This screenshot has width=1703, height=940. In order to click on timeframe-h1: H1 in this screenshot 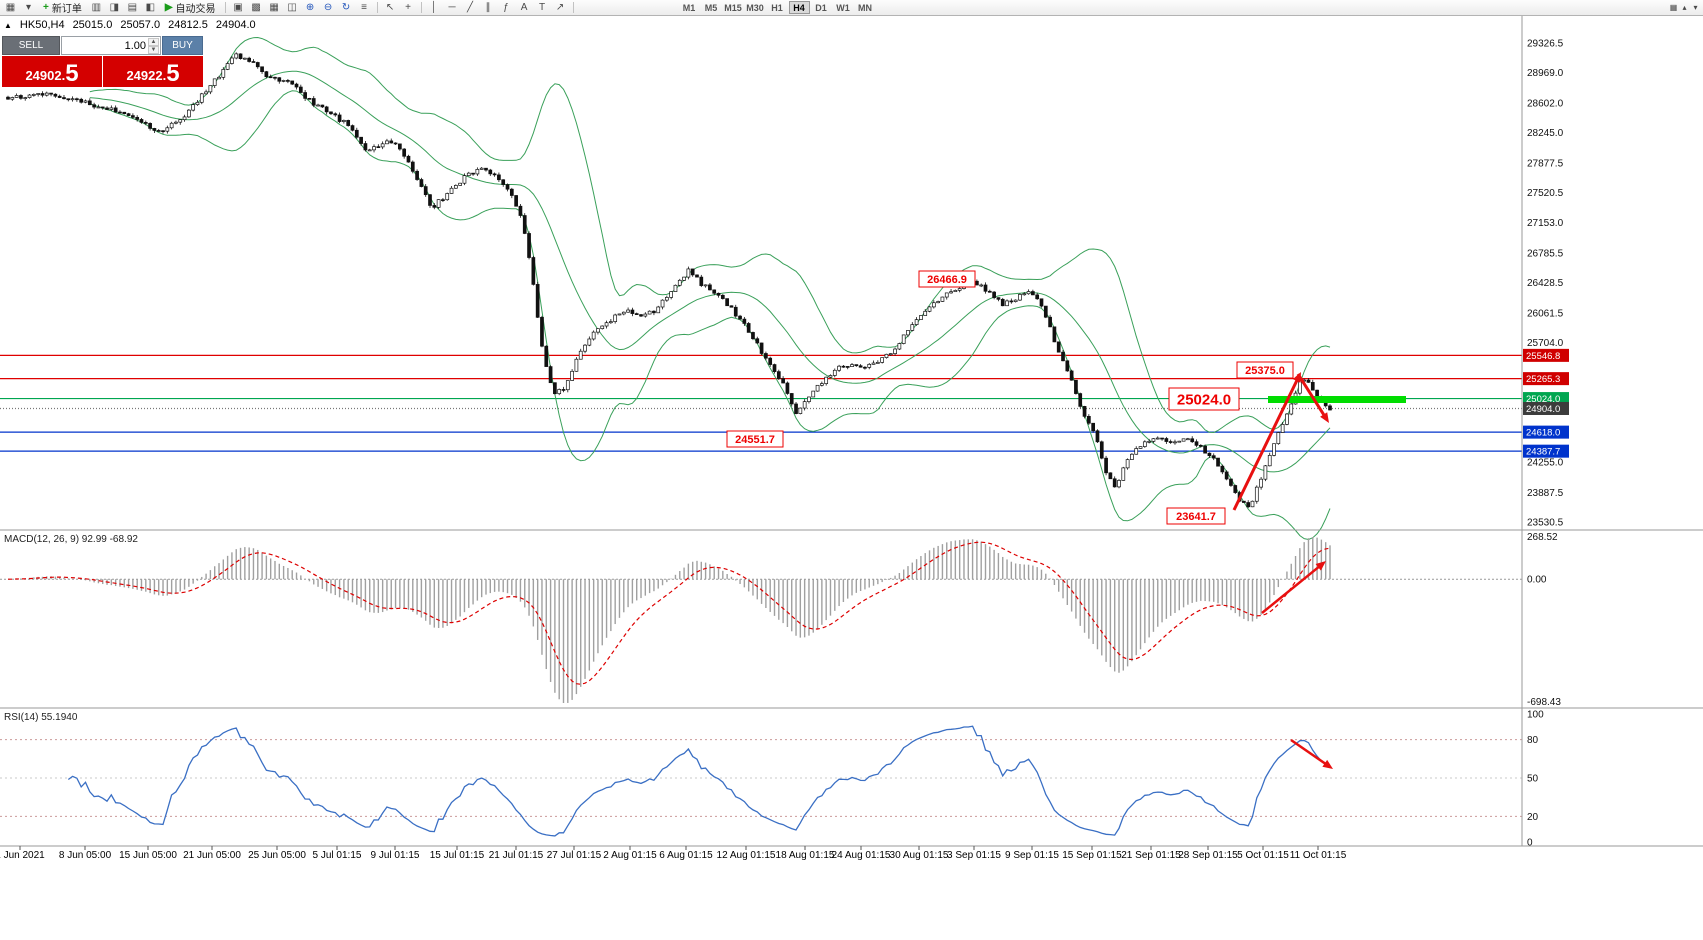, I will do `click(777, 7)`.